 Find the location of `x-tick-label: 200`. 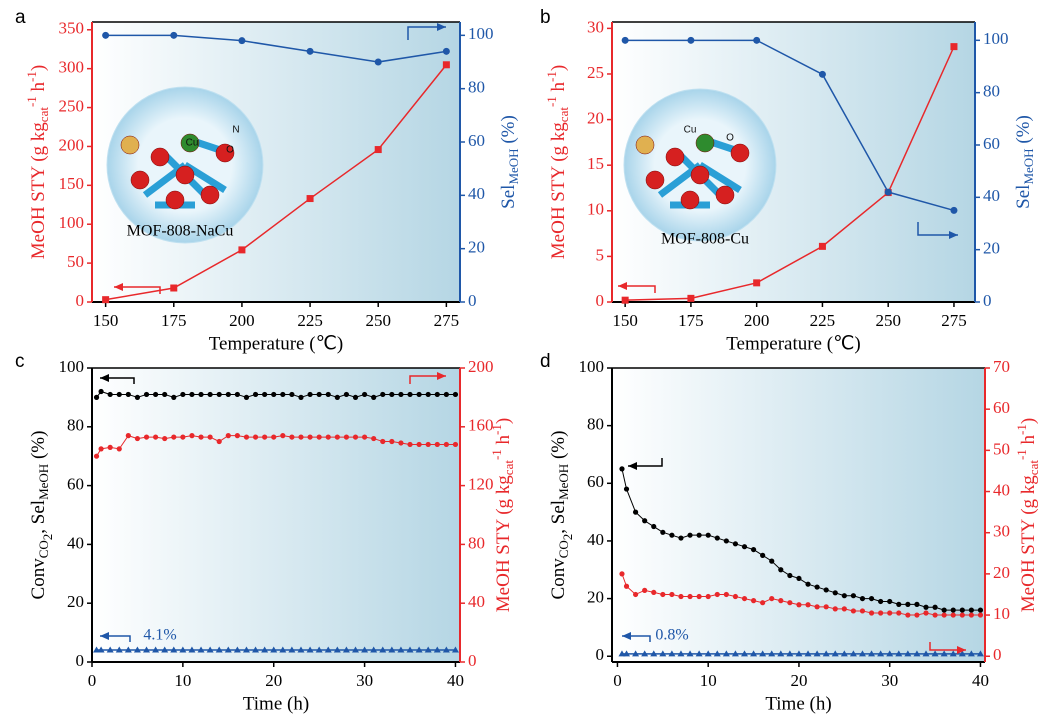

x-tick-label: 200 is located at coordinates (757, 320).